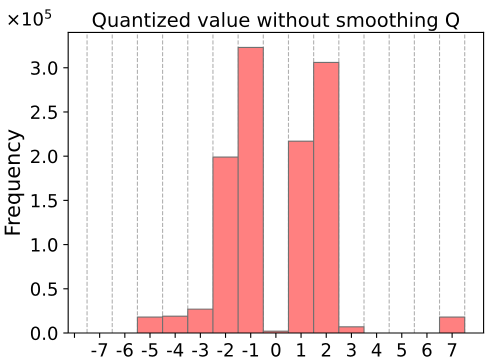  I want to click on y-tick-label: 0.0, so click(44, 333).